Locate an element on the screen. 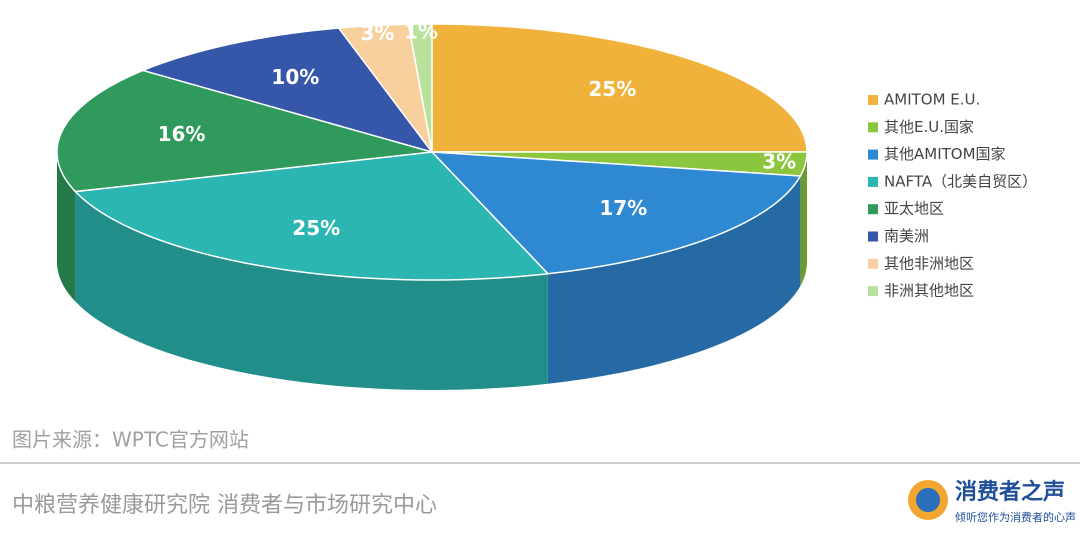 The image size is (1080, 538). data-label: 1% is located at coordinates (421, 32).